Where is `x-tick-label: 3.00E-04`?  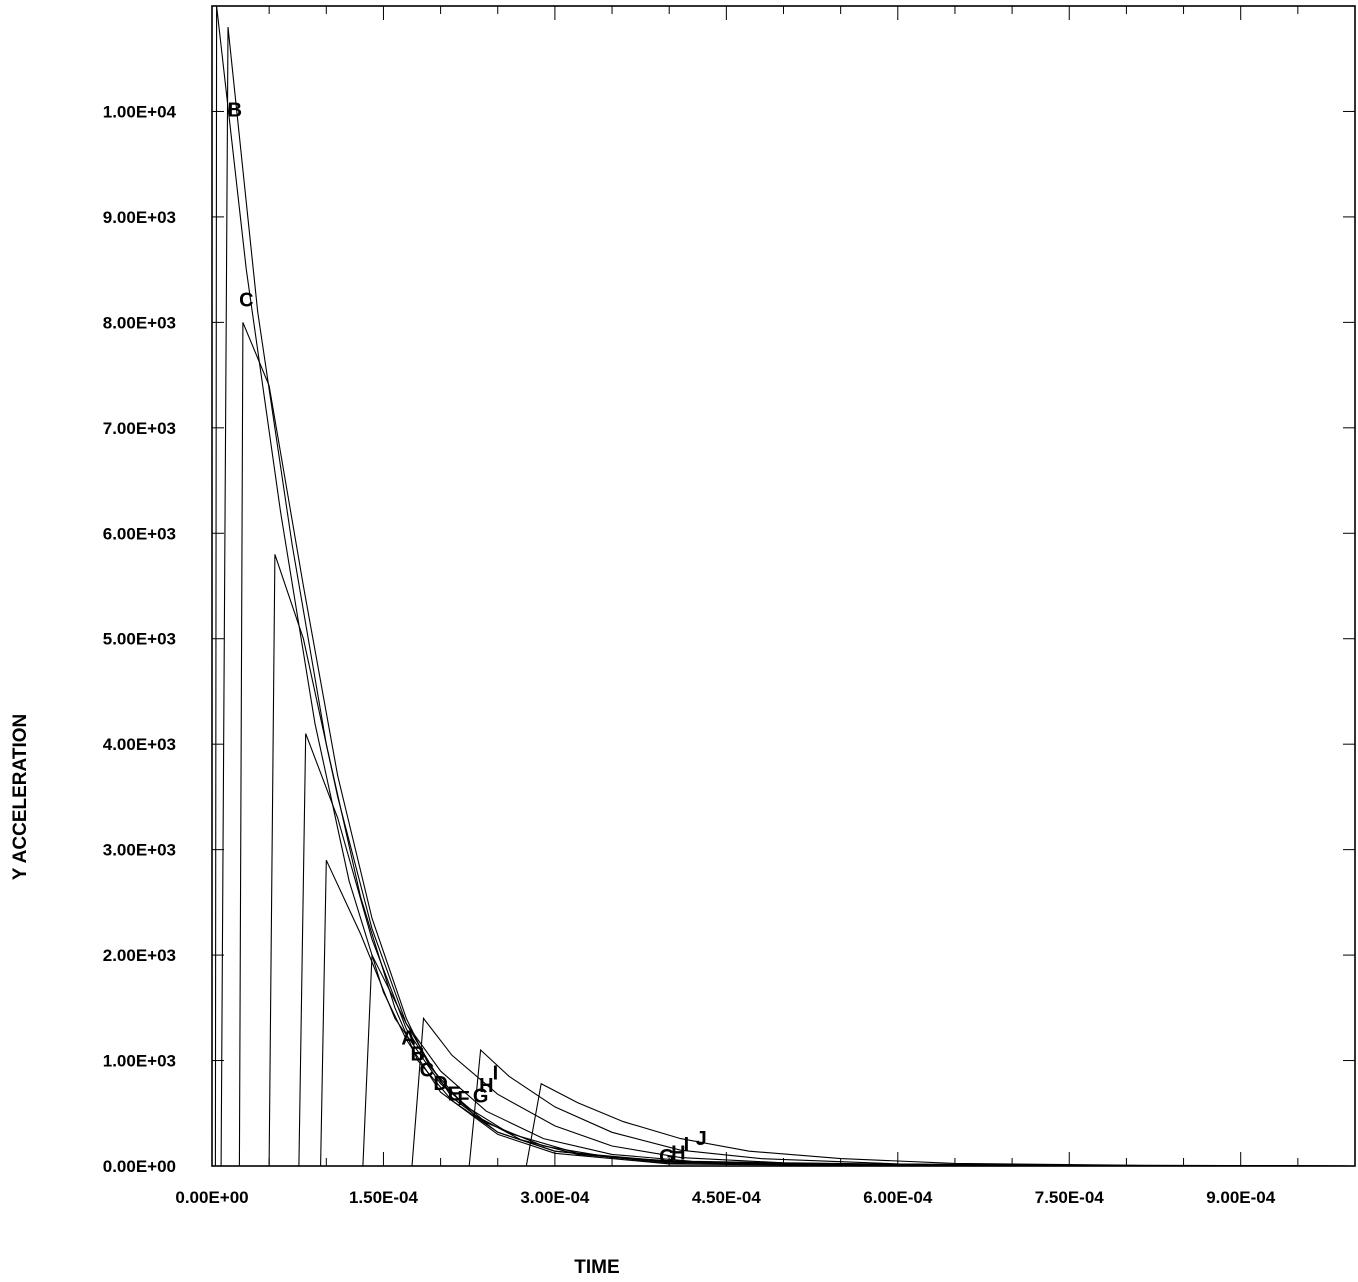 x-tick-label: 3.00E-04 is located at coordinates (555, 1197).